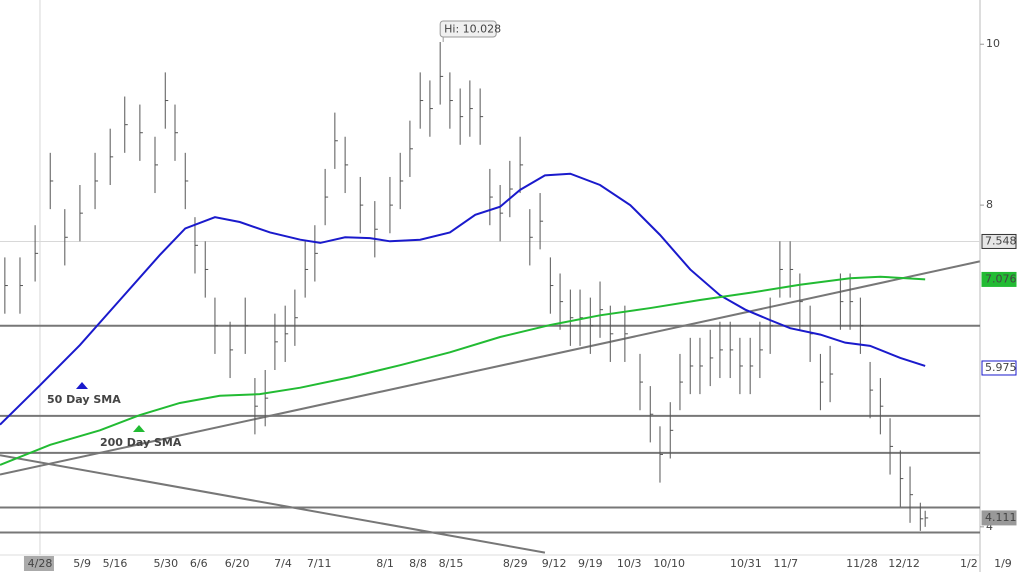 The height and width of the screenshot is (572, 1024). What do you see at coordinates (319, 563) in the screenshot?
I see `x-tick-label: 7/11` at bounding box center [319, 563].